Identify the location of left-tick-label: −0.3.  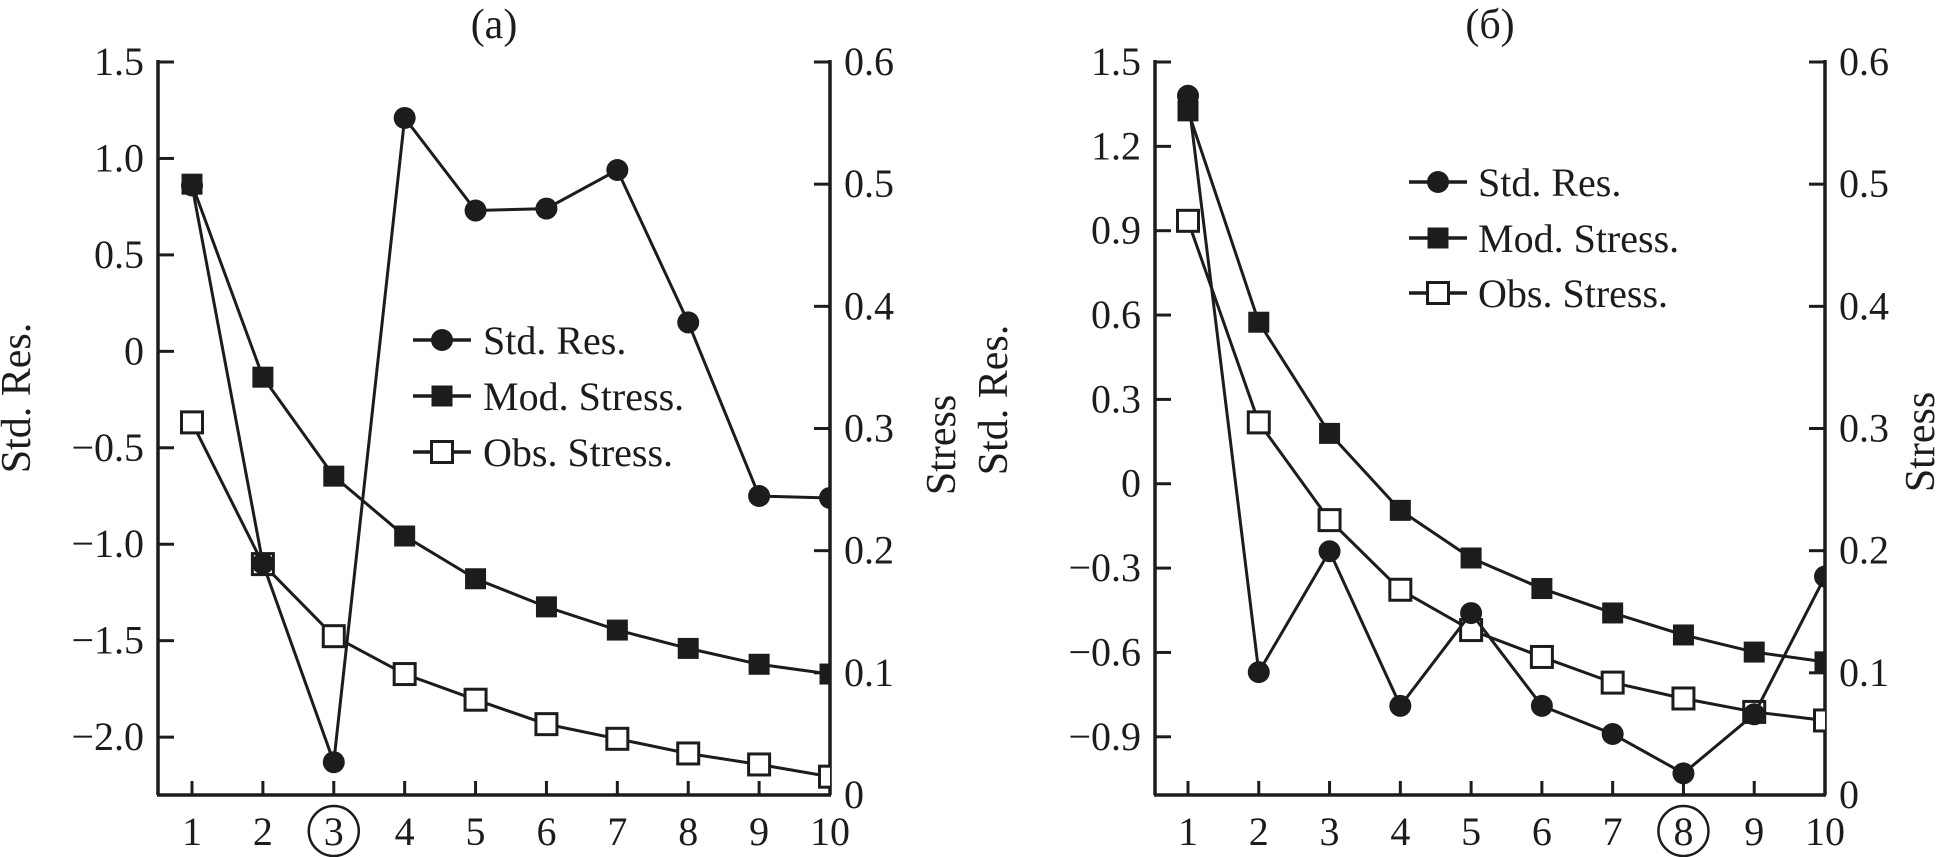
(1104, 567).